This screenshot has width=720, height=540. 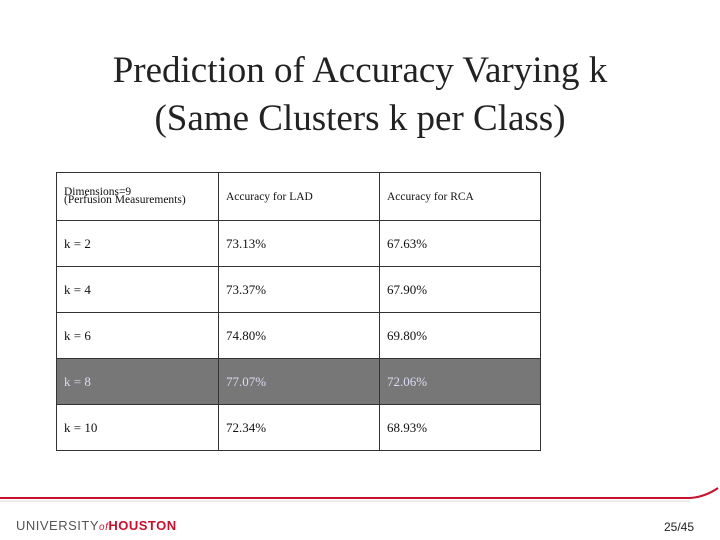 What do you see at coordinates (460, 335) in the screenshot?
I see `table-cell: 69.80%` at bounding box center [460, 335].